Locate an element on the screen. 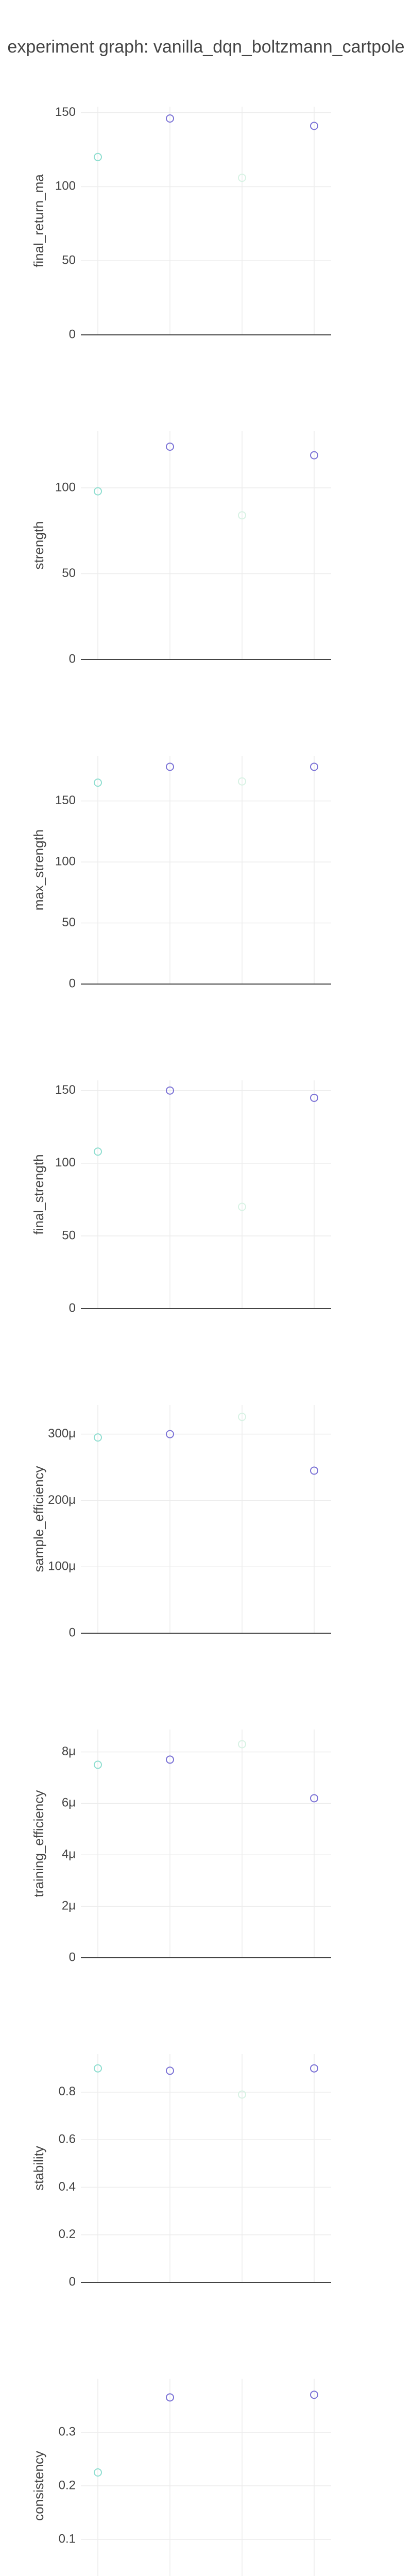 The width and height of the screenshot is (412, 2576). y-axis-title: final_return_ma is located at coordinates (38, 220).